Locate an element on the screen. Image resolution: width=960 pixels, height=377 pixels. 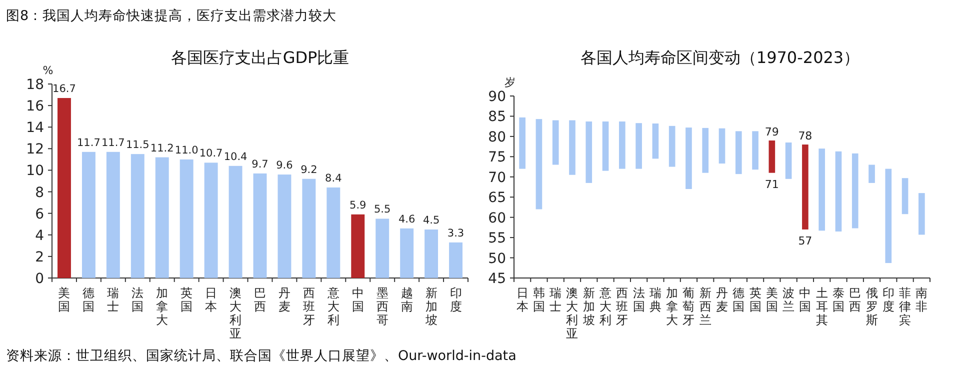
data-label: 9.7 is located at coordinates (260, 164).